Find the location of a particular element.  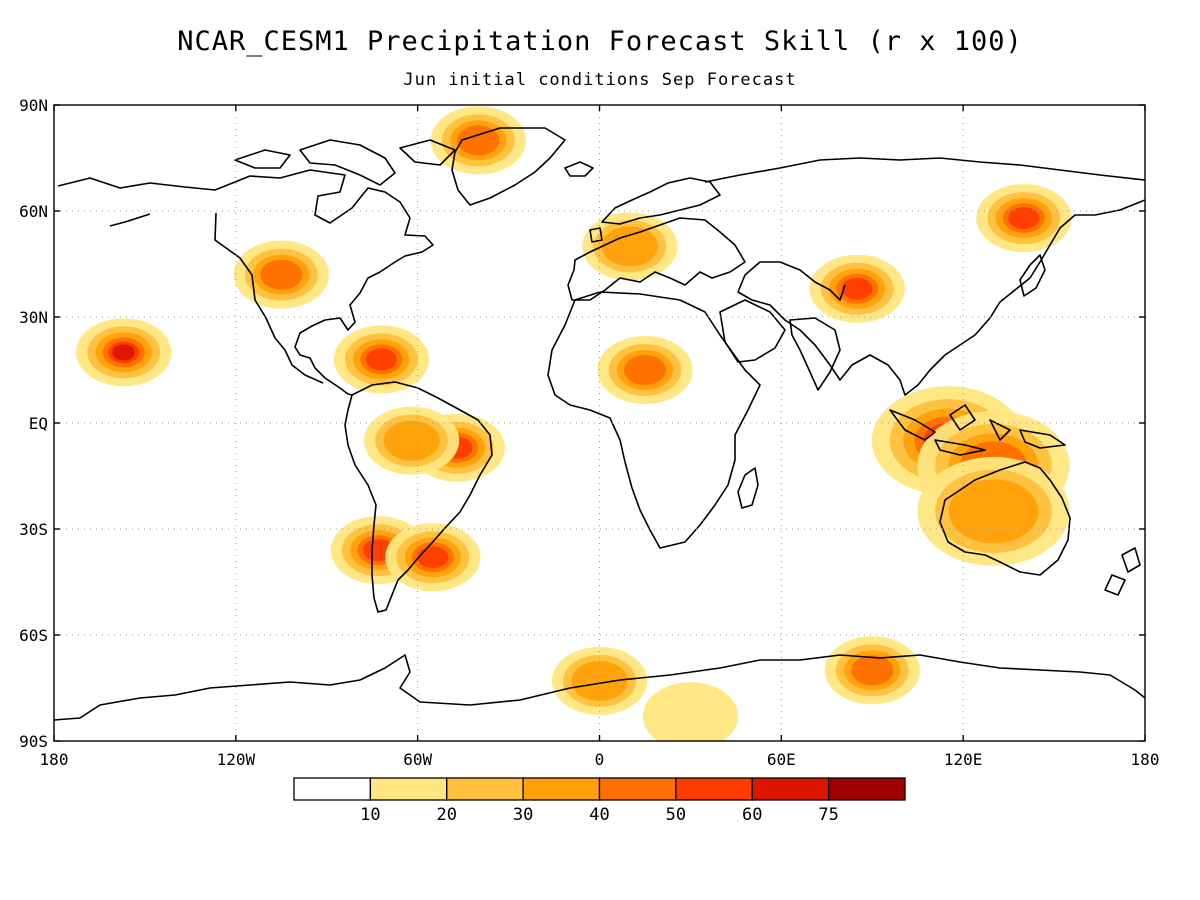

x-tick-label: 60W is located at coordinates (417, 759).